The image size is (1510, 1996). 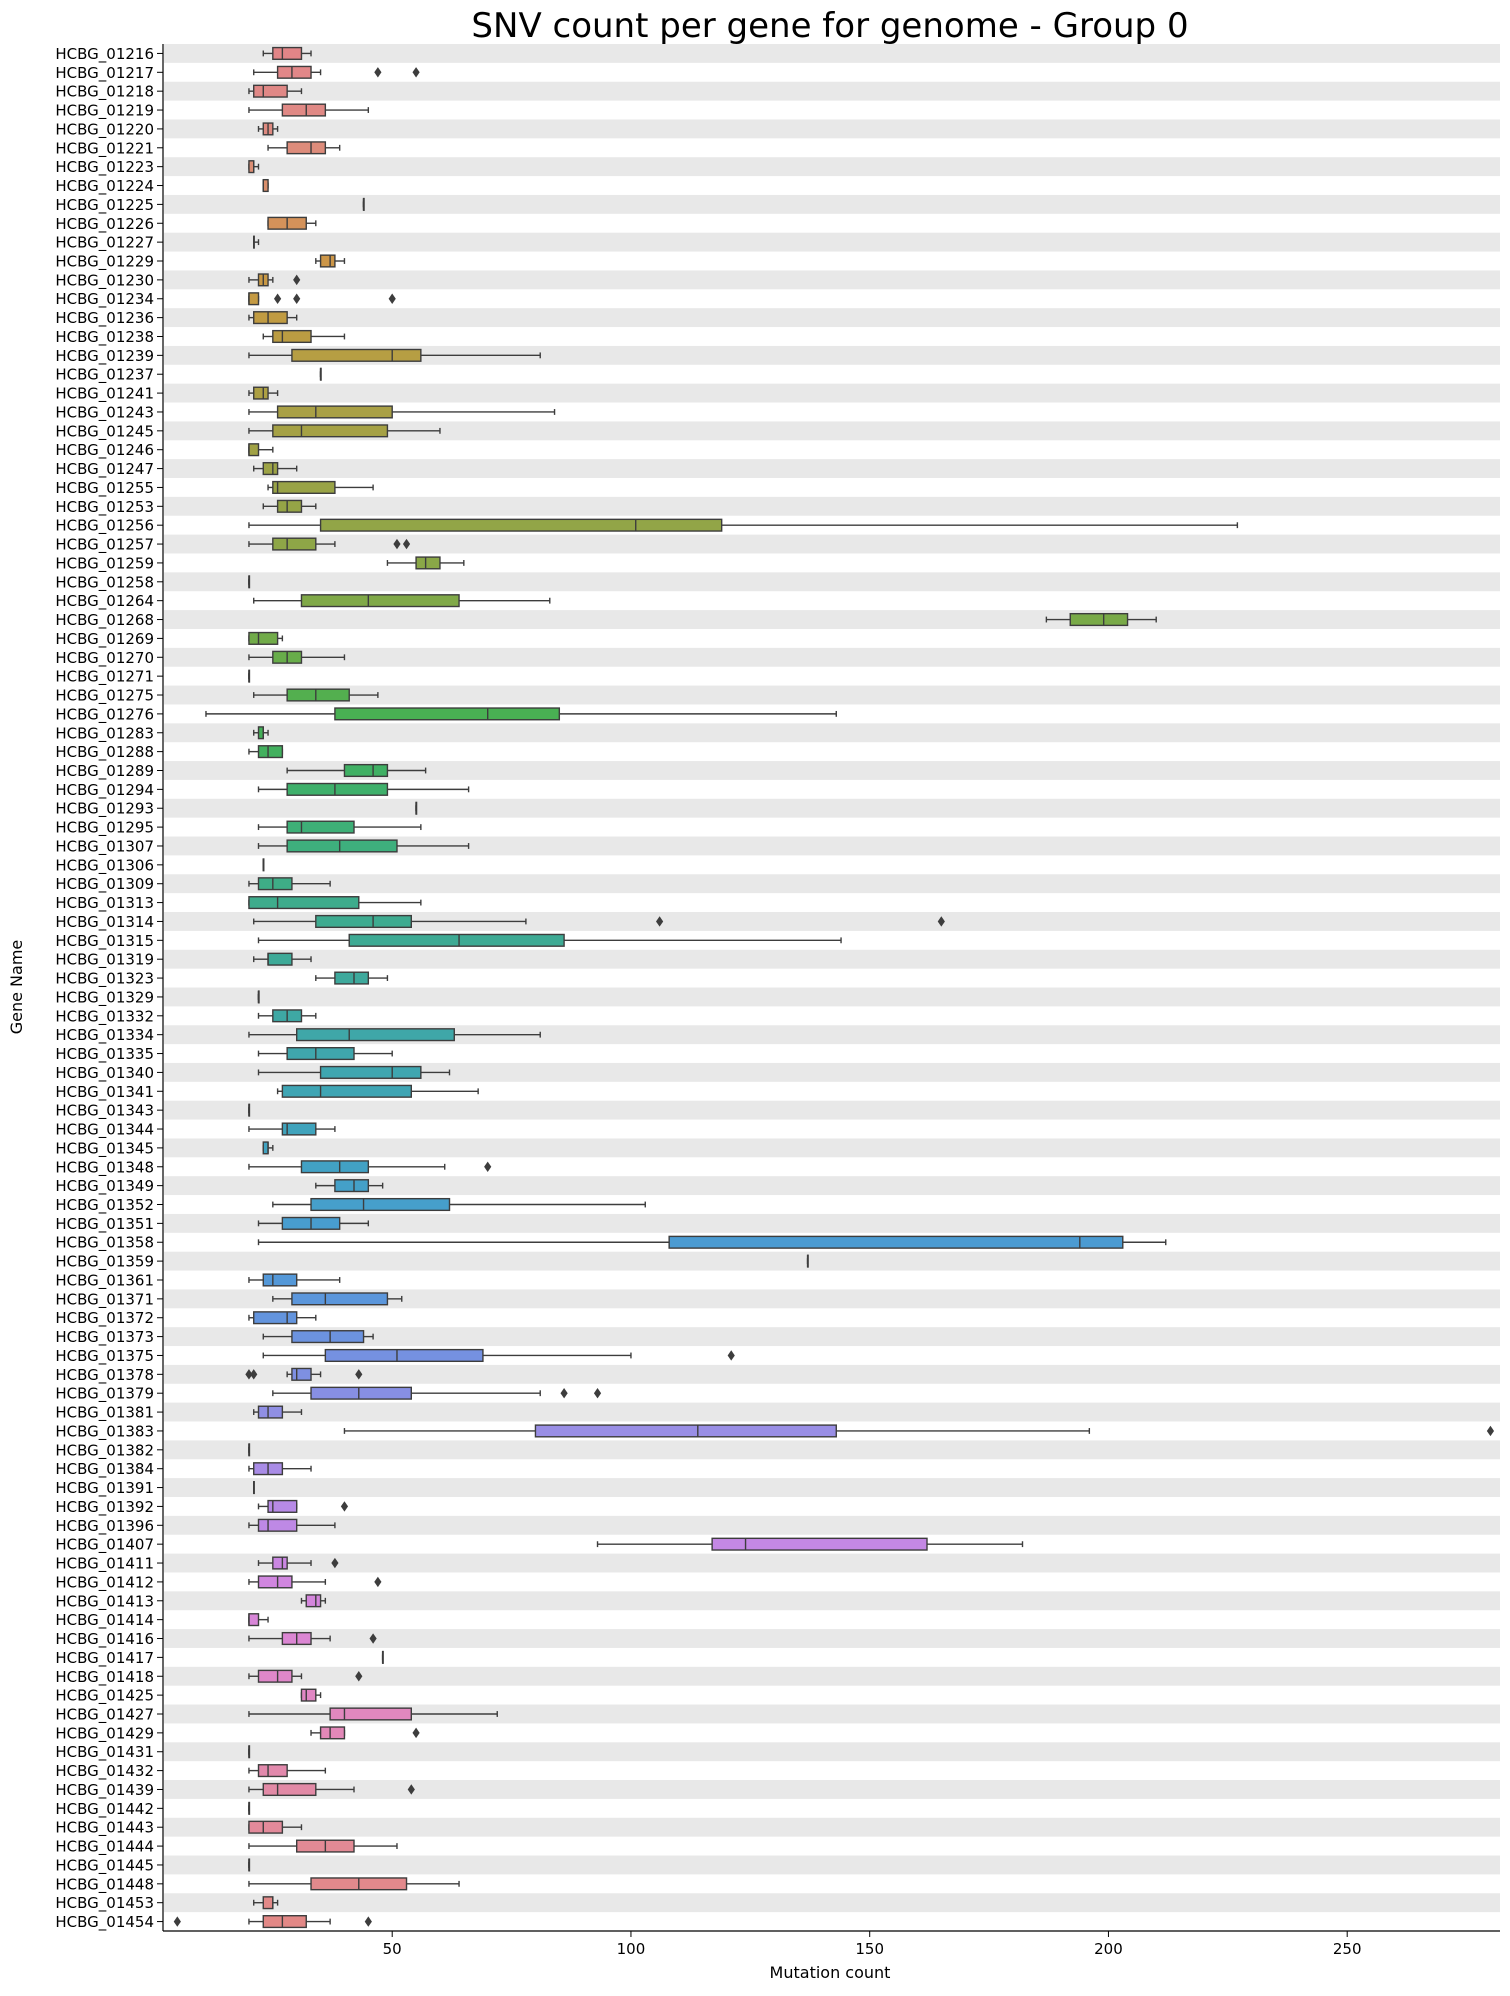 I want to click on y-tick-label: HCBG_01427, so click(x=104, y=1714).